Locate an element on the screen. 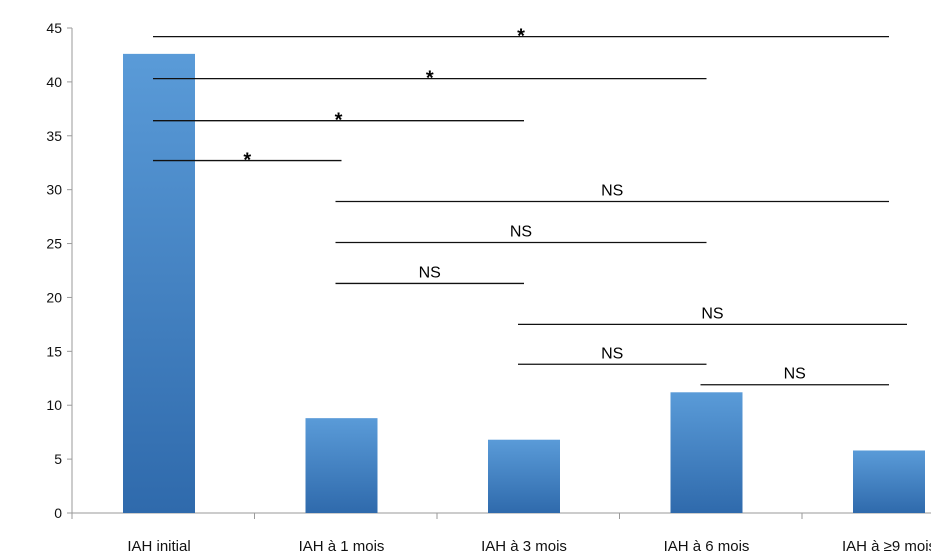 The width and height of the screenshot is (931, 560). y-tick-label: 30 is located at coordinates (54, 190).